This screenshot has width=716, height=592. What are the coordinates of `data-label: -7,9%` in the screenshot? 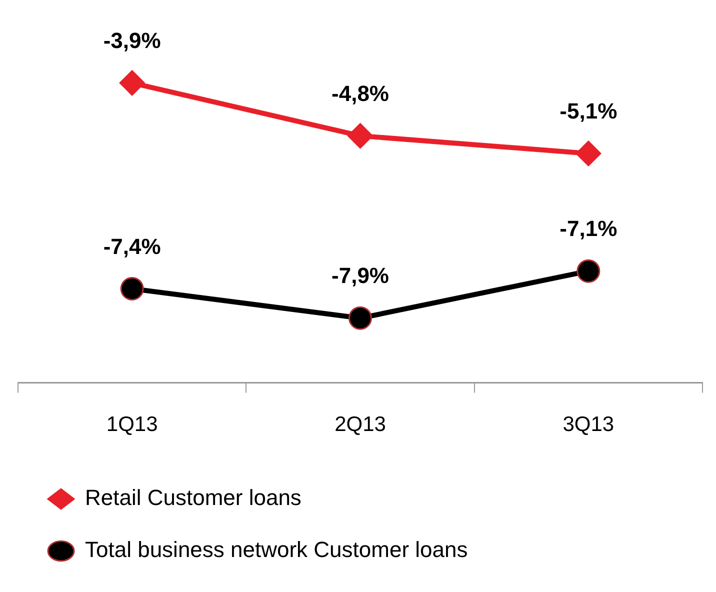 It's located at (360, 275).